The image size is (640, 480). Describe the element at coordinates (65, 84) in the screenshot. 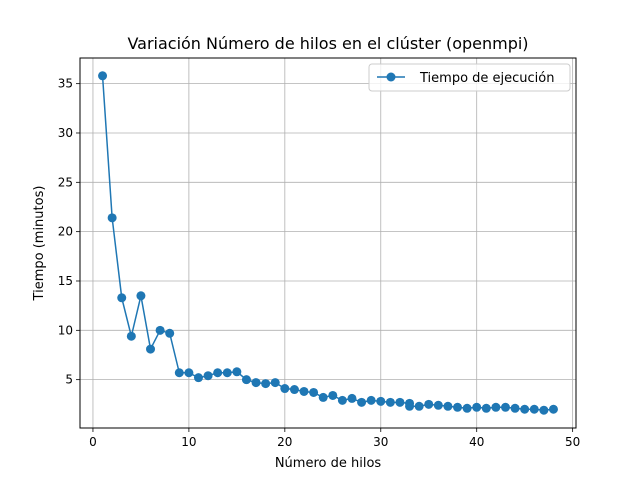

I see `y-tick-label: 35` at that location.